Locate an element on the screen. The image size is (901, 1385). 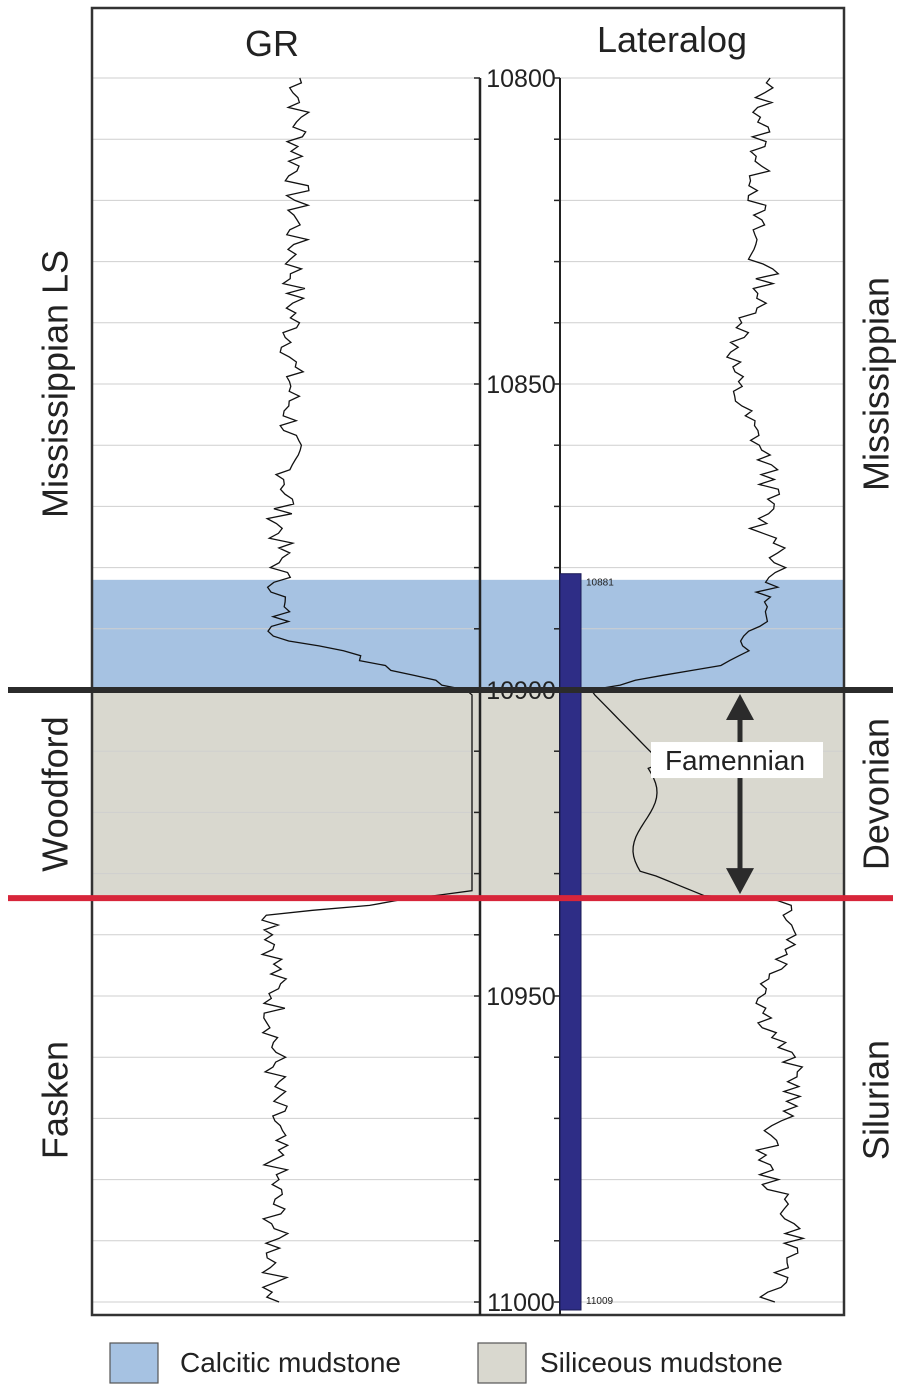
famennian-label-box is located at coordinates (737, 760).